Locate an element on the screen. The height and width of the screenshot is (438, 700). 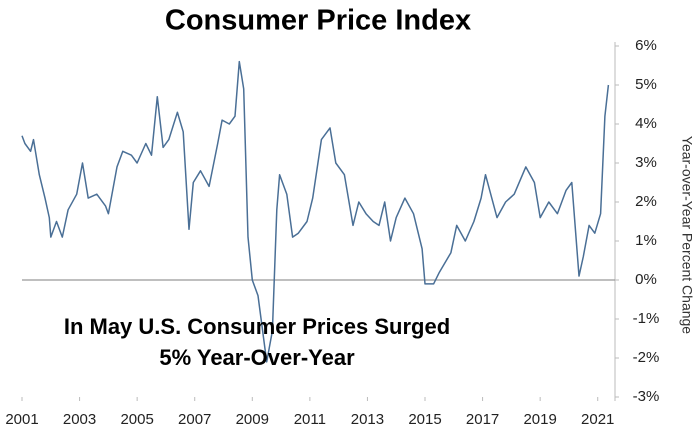
x-tick-label: 2017 is located at coordinates (482, 419).